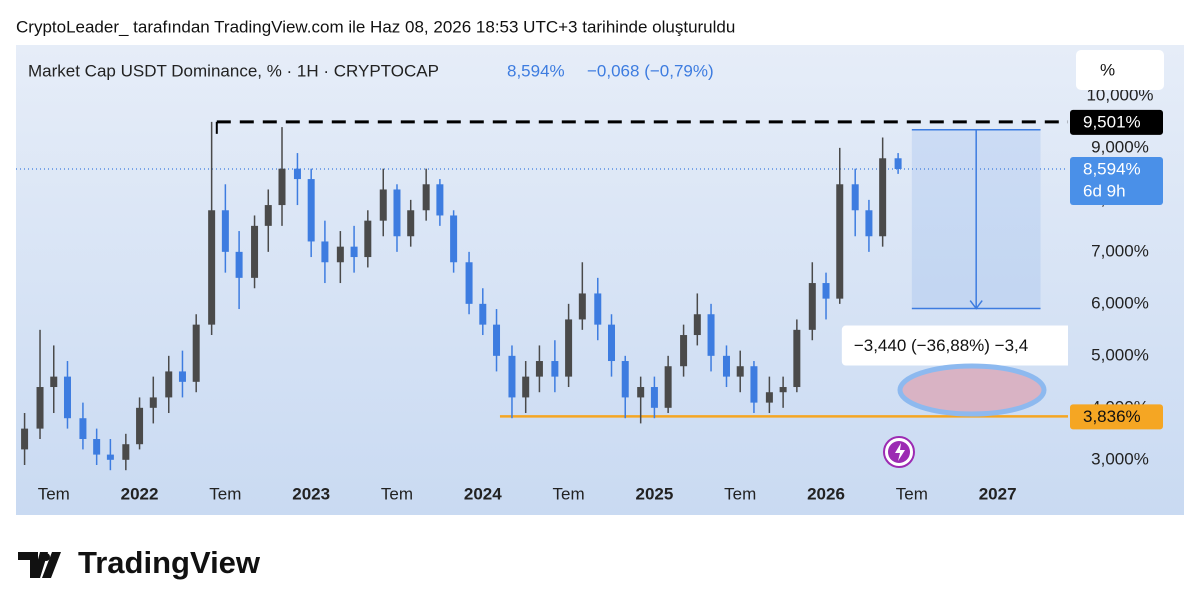 The width and height of the screenshot is (1200, 616). I want to click on x-tick-label: 2024, so click(483, 493).